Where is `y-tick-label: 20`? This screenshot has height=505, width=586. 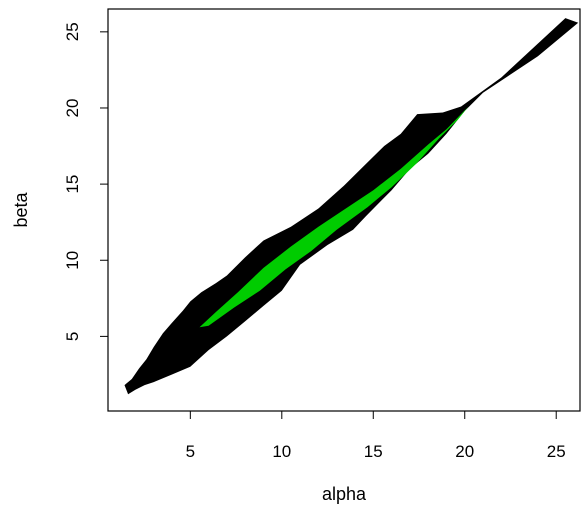
y-tick-label: 20 is located at coordinates (72, 108).